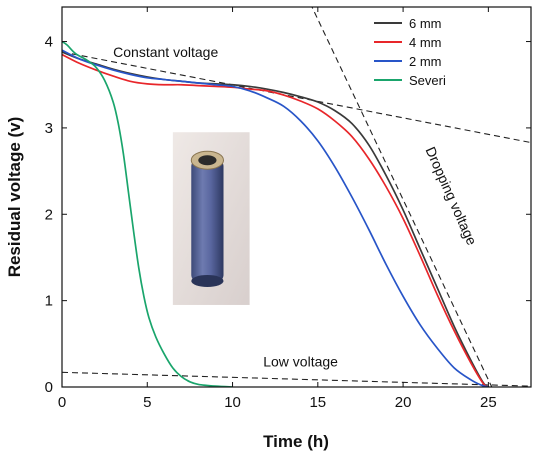 The height and width of the screenshot is (461, 550). Describe the element at coordinates (49, 128) in the screenshot. I see `y-tick-label: 3` at that location.